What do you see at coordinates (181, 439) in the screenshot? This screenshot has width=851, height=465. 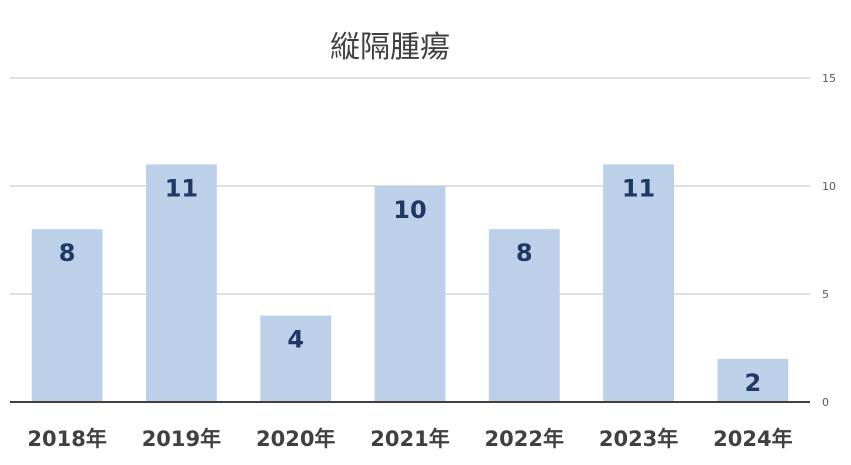 I see `x-tick-label: 2019年` at bounding box center [181, 439].